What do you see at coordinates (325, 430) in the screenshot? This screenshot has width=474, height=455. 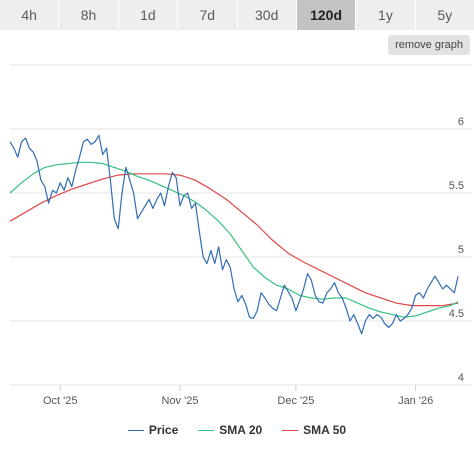 I see `legend-label: SMA 50` at bounding box center [325, 430].